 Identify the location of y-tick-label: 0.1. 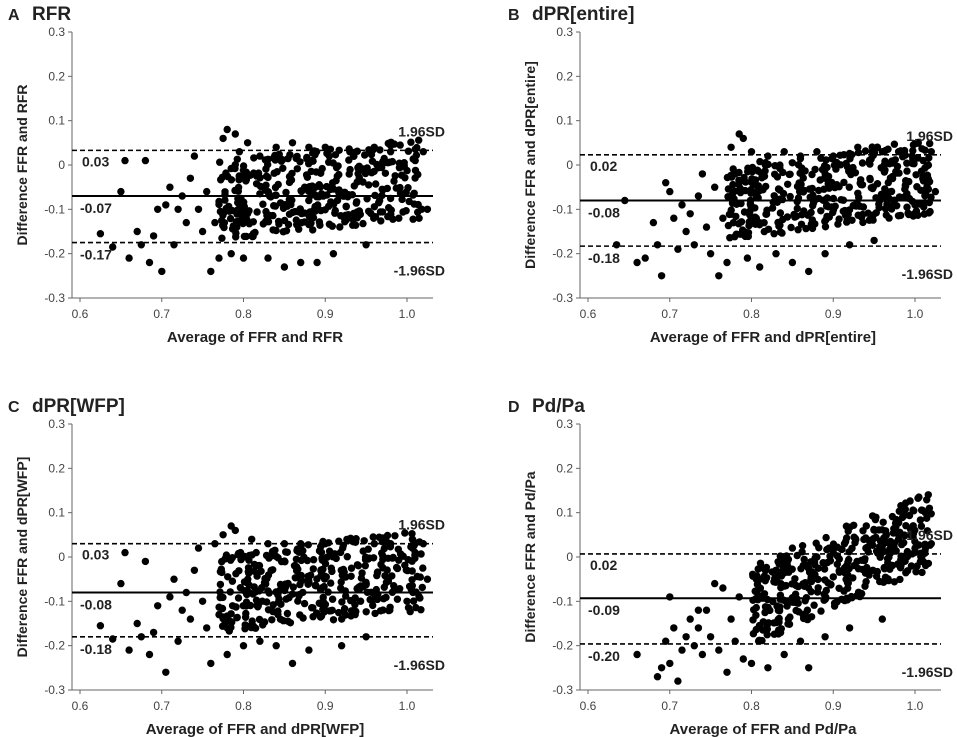
(56, 121).